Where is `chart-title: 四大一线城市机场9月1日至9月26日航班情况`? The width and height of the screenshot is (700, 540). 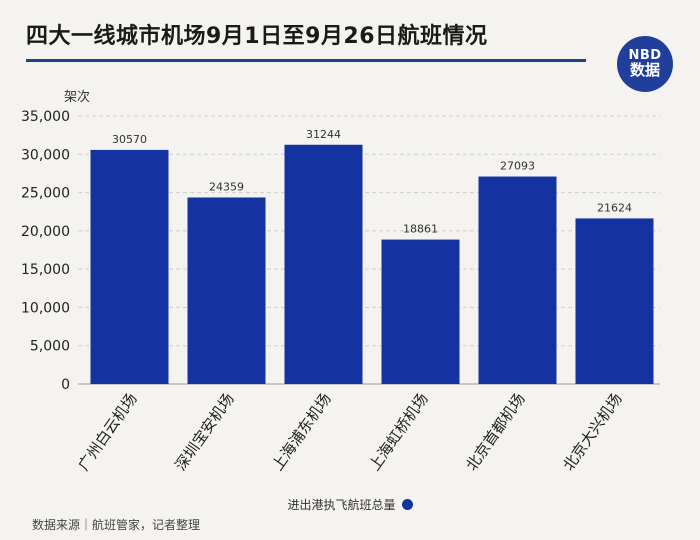 chart-title: 四大一线城市机场9月1日至9月26日航班情况 is located at coordinates (257, 36).